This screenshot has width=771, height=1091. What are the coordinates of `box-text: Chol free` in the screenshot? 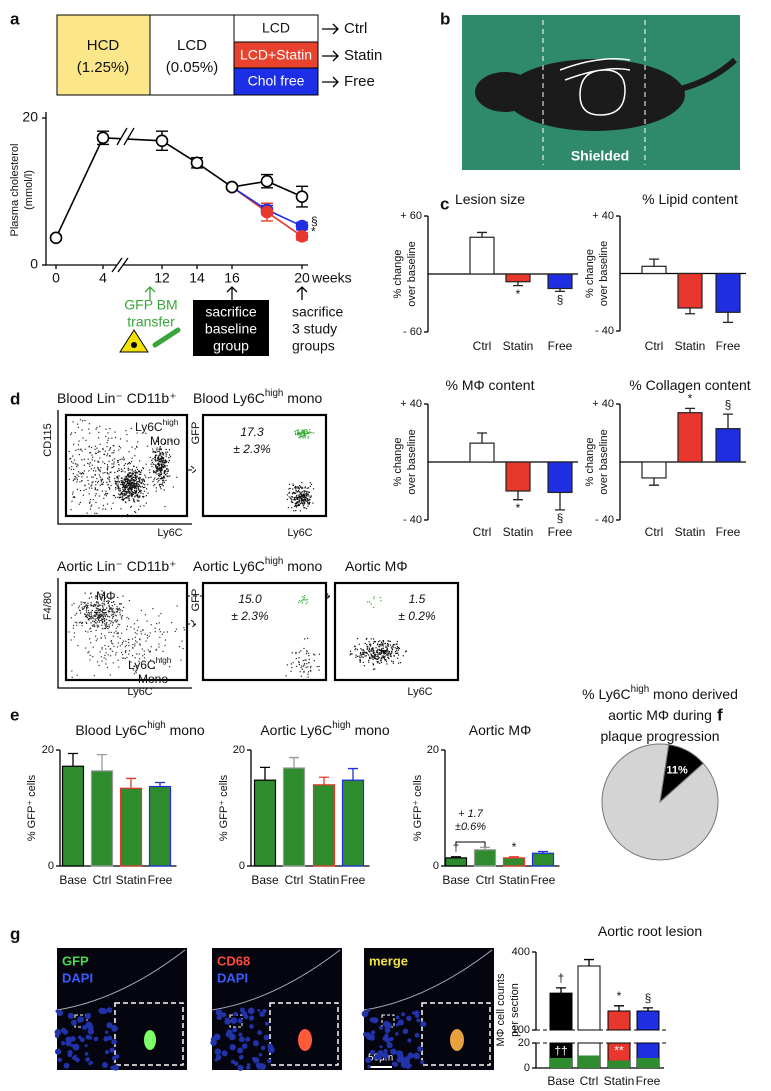 It's located at (276, 81).